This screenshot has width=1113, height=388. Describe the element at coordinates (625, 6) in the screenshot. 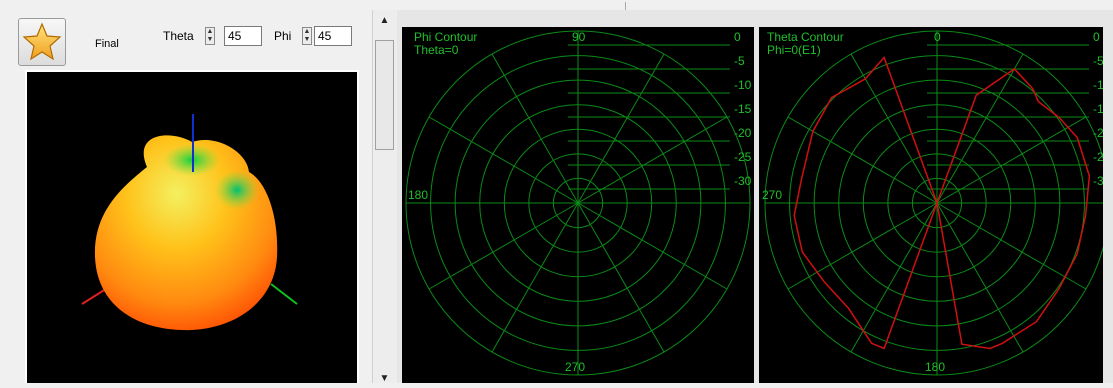

I see `splitter-divider` at that location.